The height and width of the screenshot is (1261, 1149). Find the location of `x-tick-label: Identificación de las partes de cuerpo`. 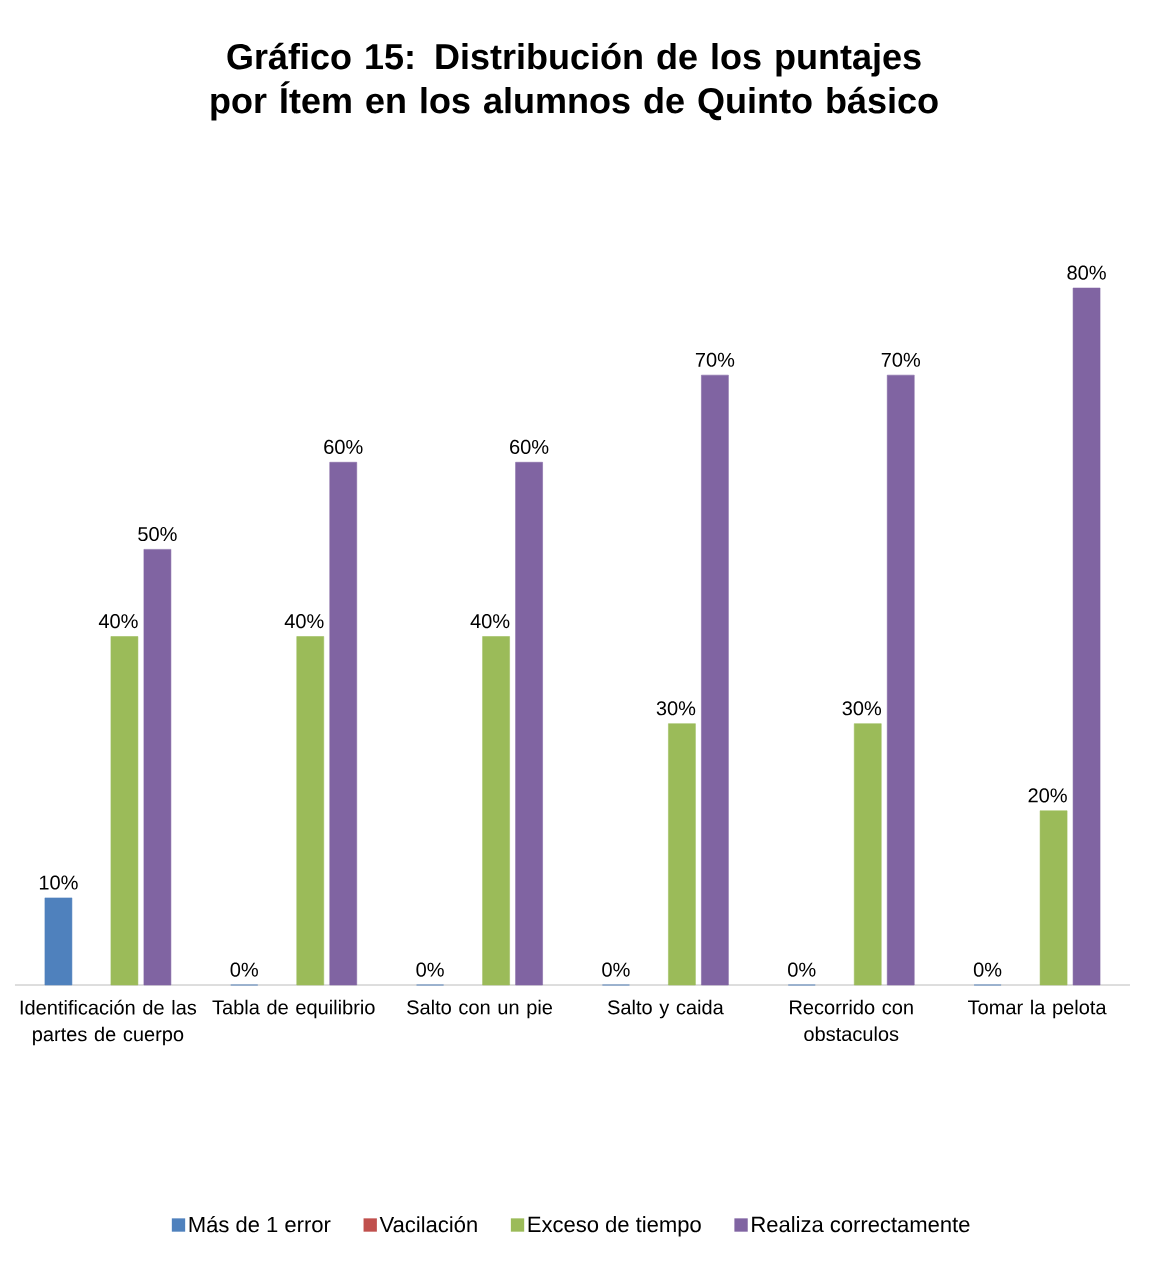

x-tick-label: Identificación de las partes de cuerpo is located at coordinates (108, 1022).